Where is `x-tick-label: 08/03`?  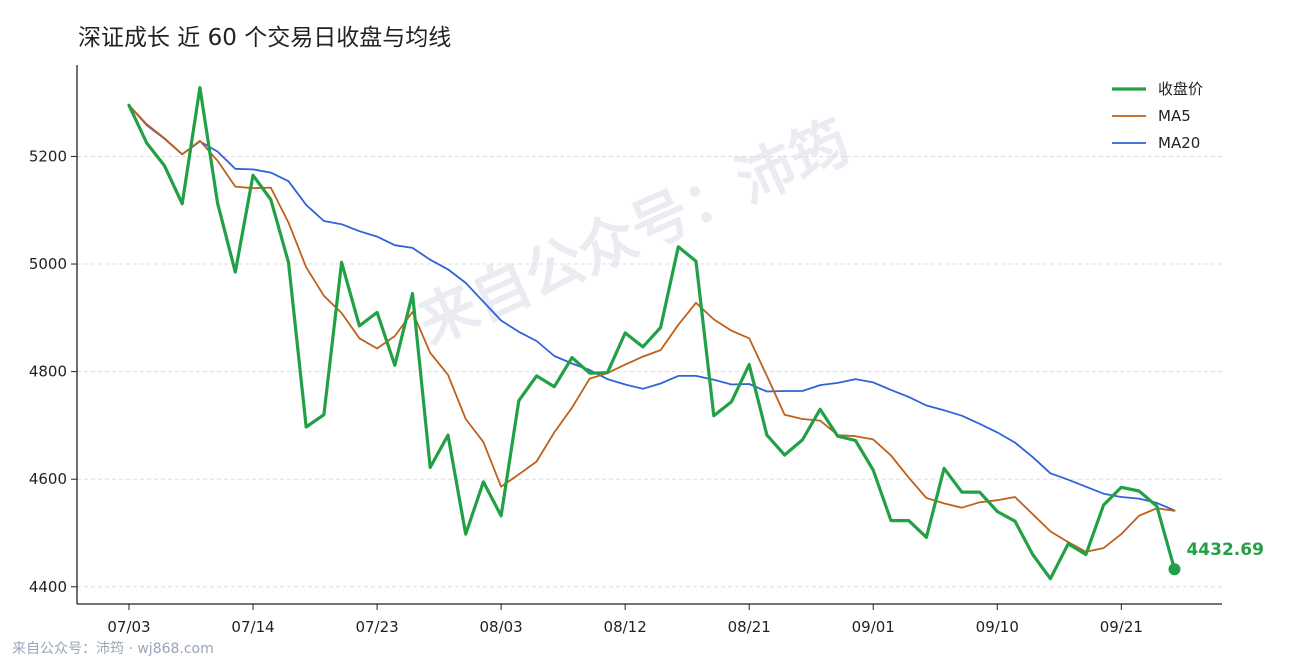
x-tick-label: 08/03 is located at coordinates (501, 627).